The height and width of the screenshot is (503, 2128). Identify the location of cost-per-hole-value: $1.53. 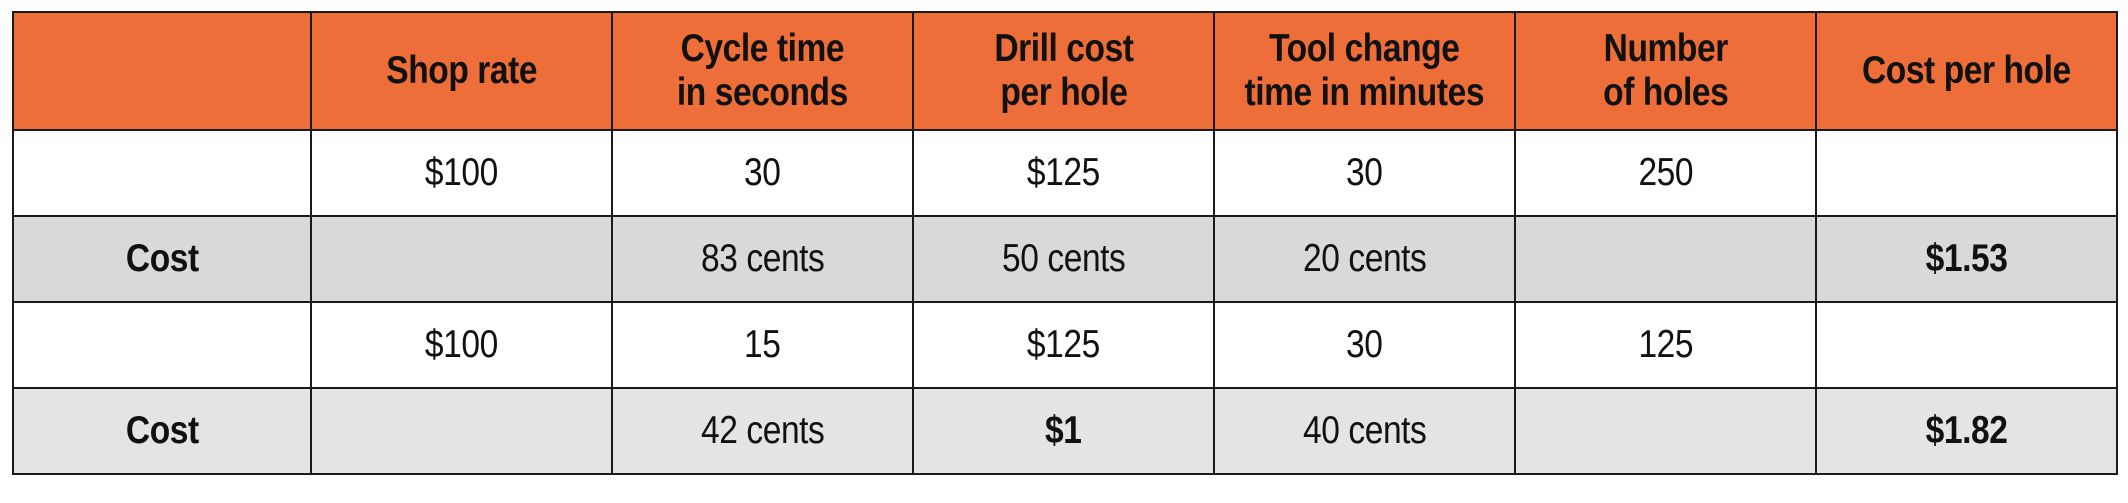
(1966, 258).